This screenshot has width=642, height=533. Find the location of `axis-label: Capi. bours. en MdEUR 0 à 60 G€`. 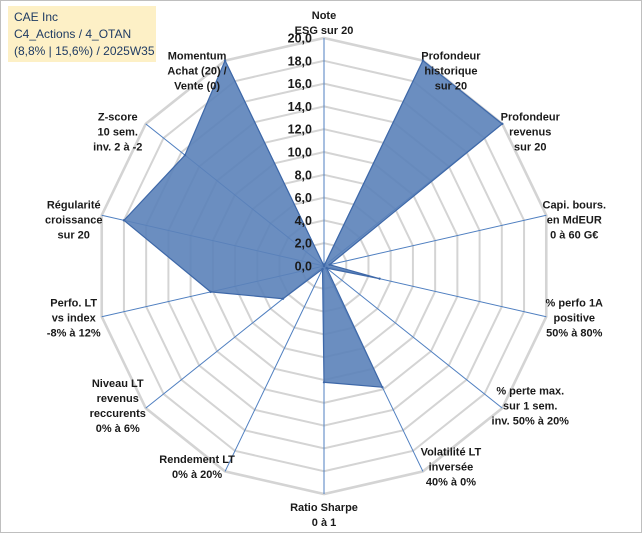

axis-label: Capi. bours. en MdEUR 0 à 60 G€ is located at coordinates (575, 221).